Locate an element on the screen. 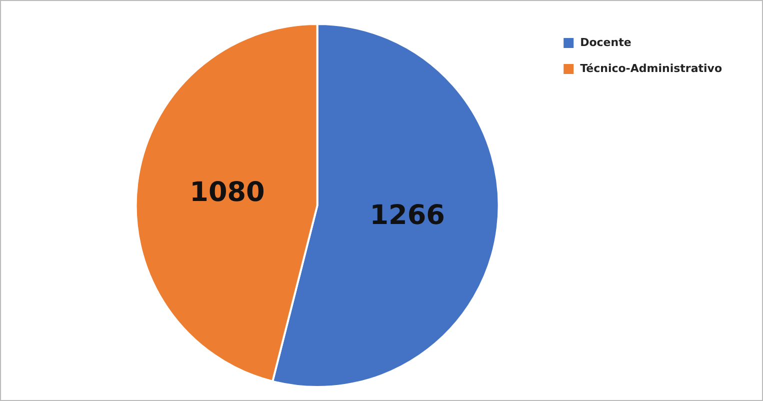 This screenshot has width=763, height=401. data-label: 1080 is located at coordinates (227, 192).